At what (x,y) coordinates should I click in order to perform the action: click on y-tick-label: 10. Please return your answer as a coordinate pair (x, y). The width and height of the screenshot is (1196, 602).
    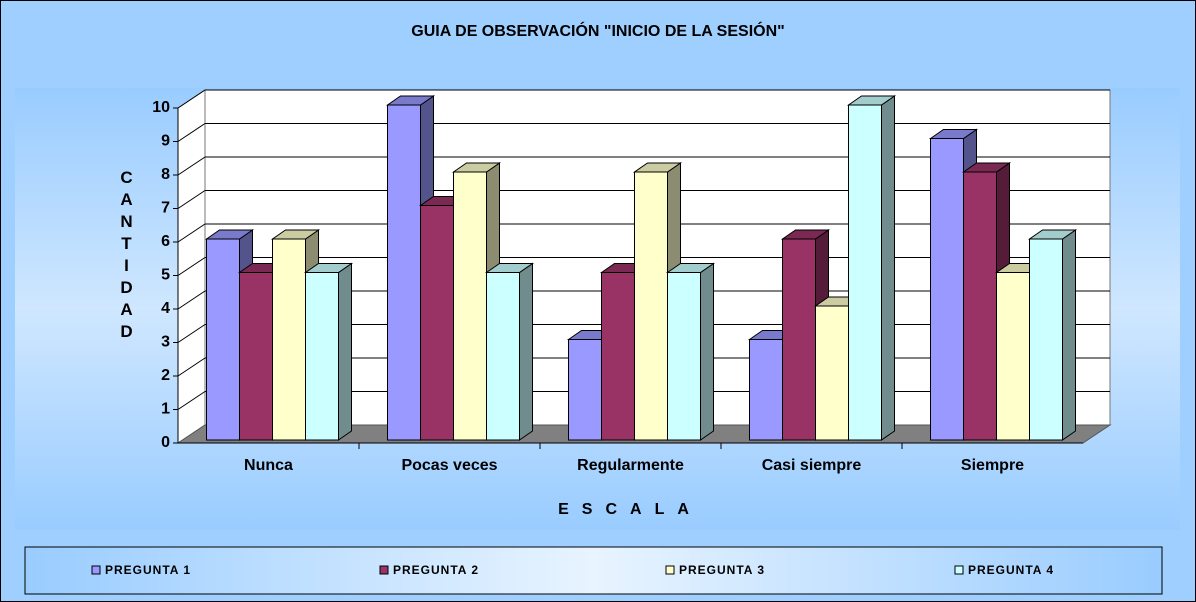
    Looking at the image, I should click on (161, 107).